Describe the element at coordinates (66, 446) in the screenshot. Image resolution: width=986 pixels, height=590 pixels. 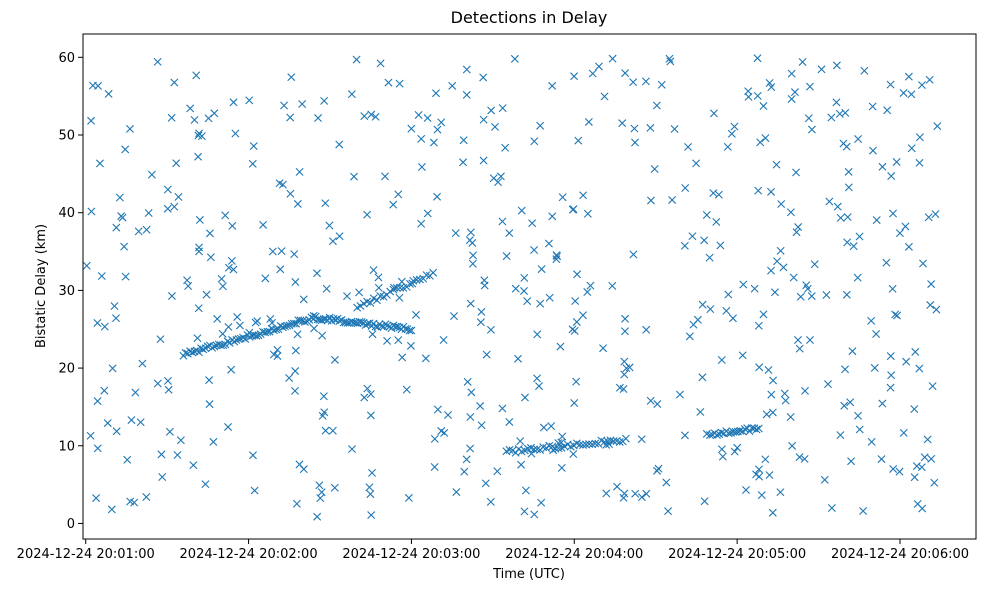
I see `y-tick-label: 10` at that location.